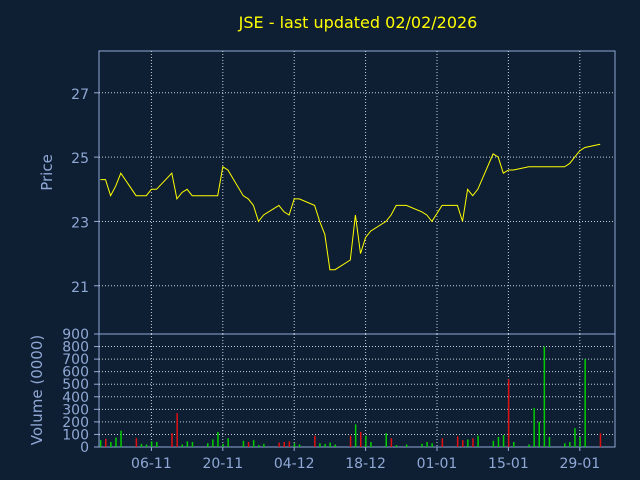 This screenshot has width=640, height=480. Describe the element at coordinates (84, 448) in the screenshot. I see `volume-y-tick-label: 0` at that location.